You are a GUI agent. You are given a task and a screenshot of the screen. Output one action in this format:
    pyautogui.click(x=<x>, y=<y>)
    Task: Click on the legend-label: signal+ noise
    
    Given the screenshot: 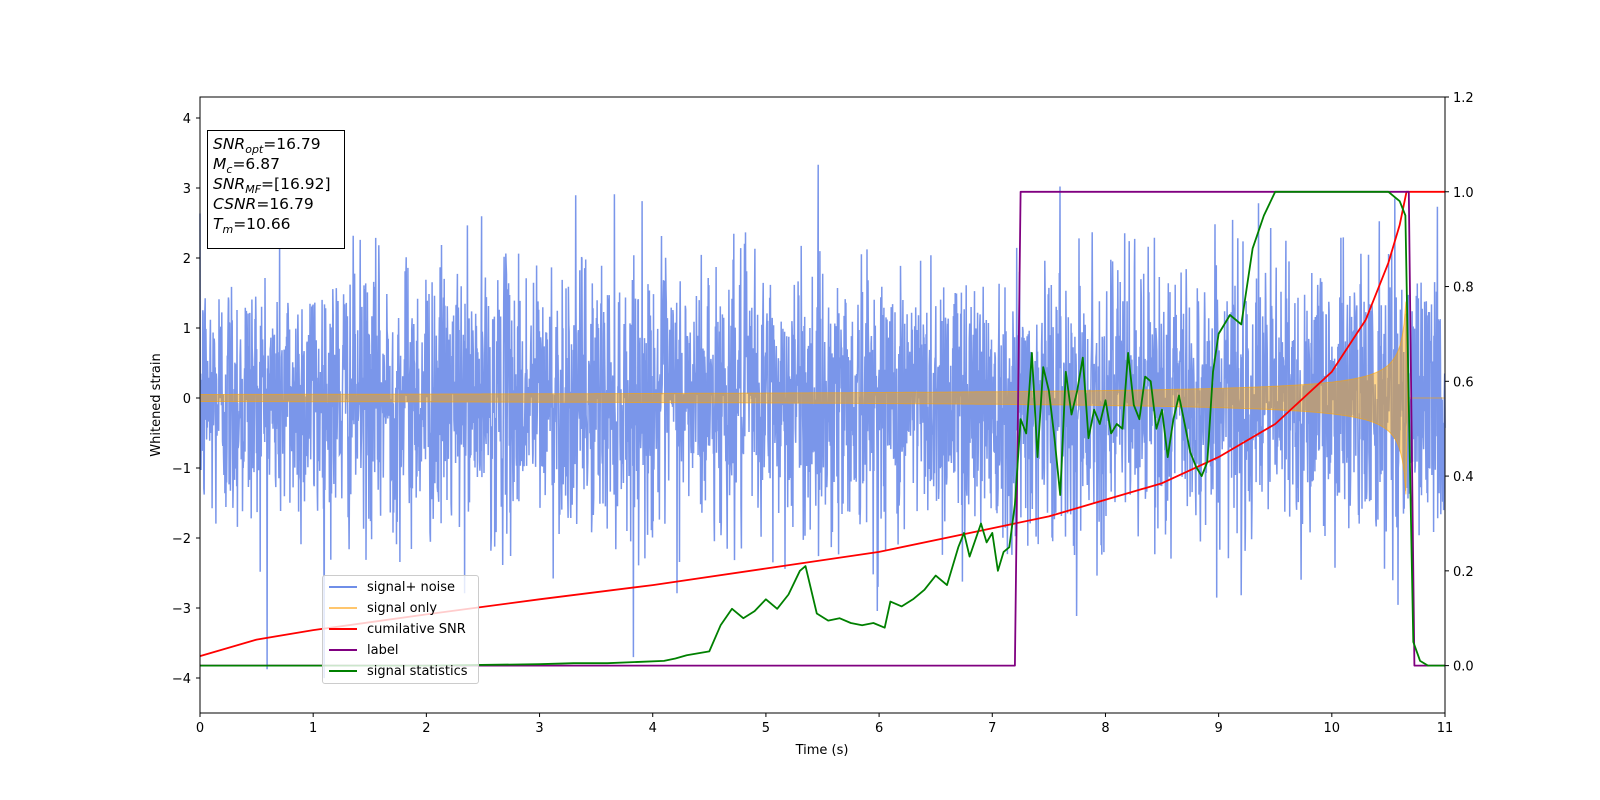 What is the action you would take?
    pyautogui.click(x=411, y=587)
    